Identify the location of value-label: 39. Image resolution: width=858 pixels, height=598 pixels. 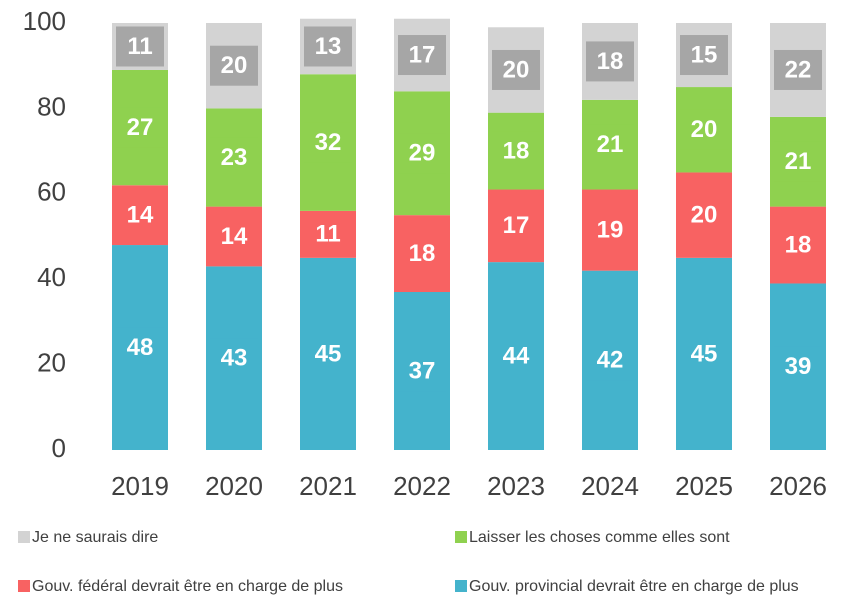
(798, 366).